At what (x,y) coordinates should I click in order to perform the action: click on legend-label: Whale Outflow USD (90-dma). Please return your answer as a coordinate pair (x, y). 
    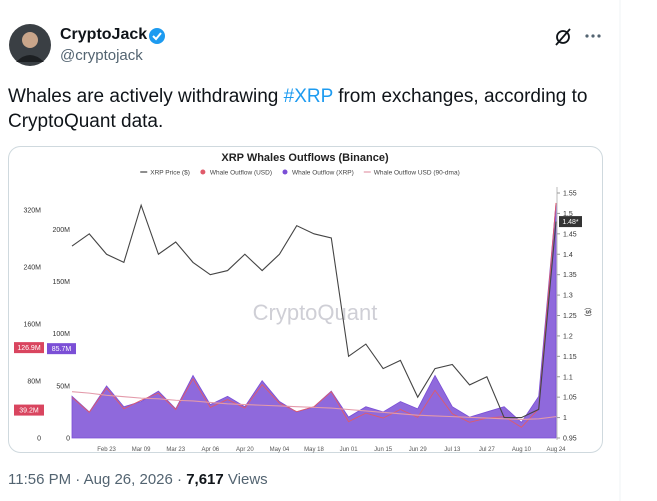
    Looking at the image, I should click on (417, 173).